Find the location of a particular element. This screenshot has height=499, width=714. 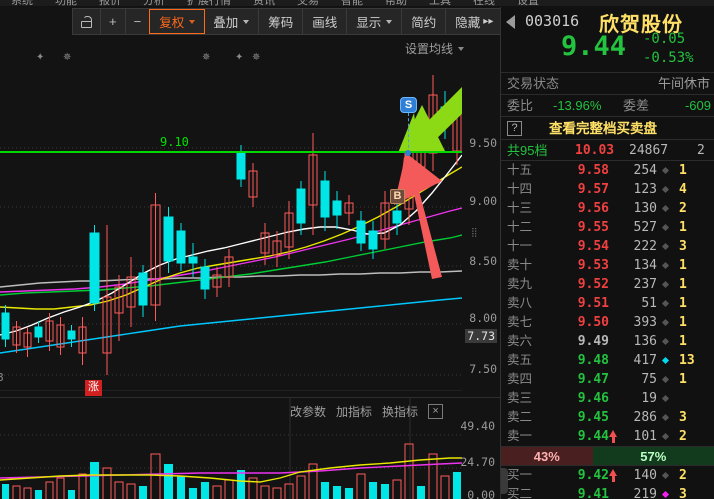

chevron-down-icon is located at coordinates (246, 21).